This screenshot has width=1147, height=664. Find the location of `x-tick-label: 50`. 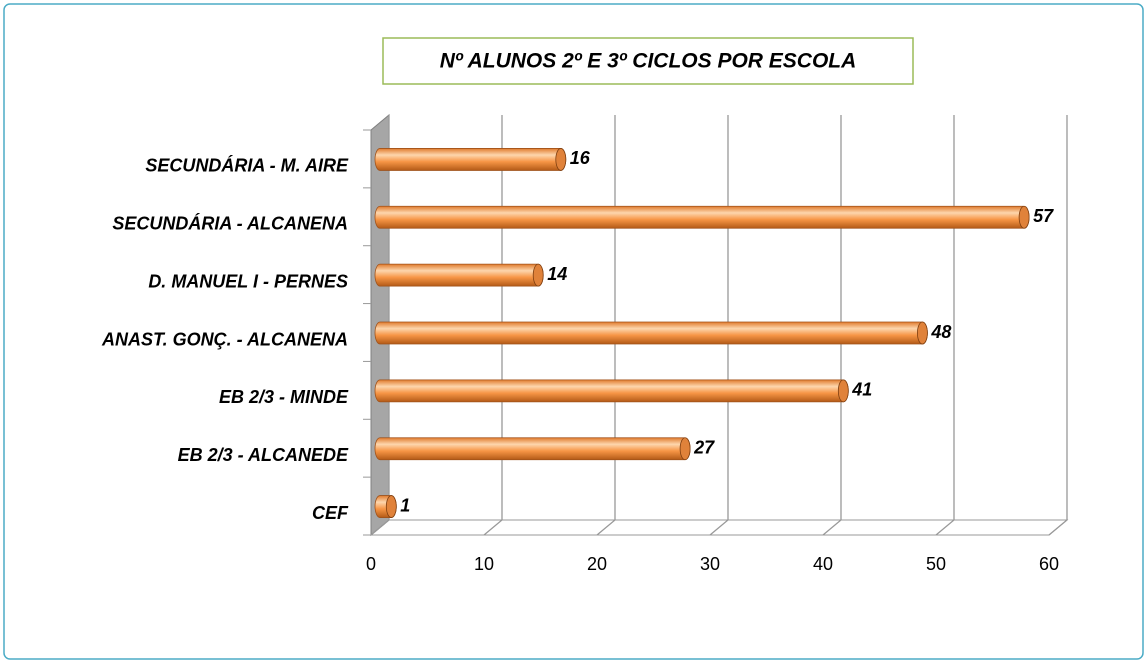

x-tick-label: 50 is located at coordinates (936, 564).